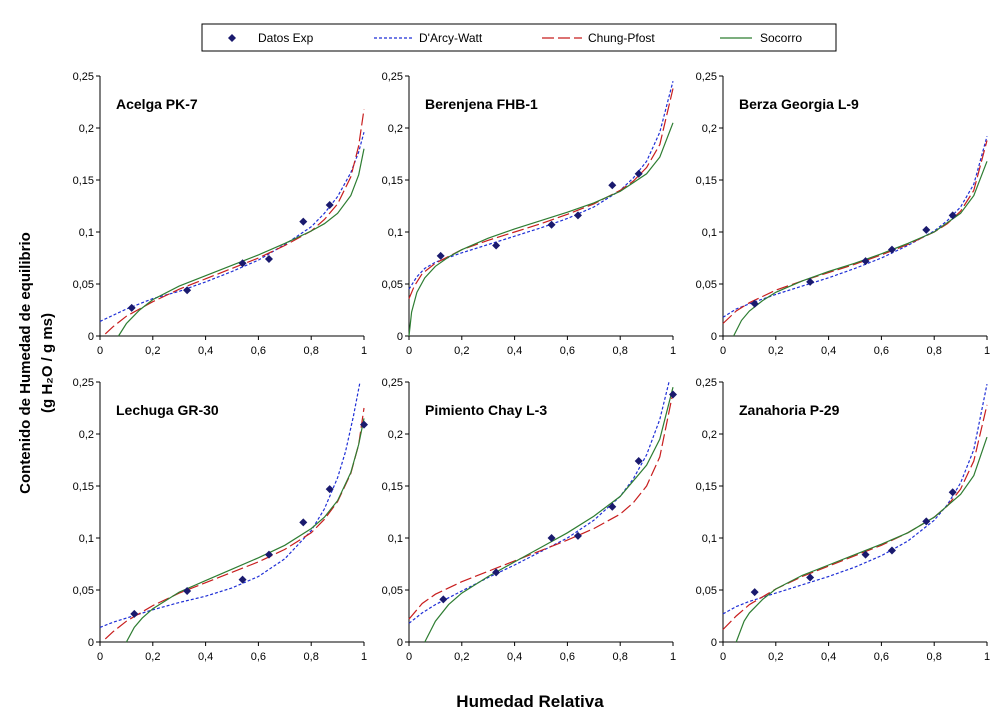 Image resolution: width=1008 pixels, height=723 pixels. Describe the element at coordinates (781, 38) in the screenshot. I see `legend-label: Socorro` at that location.